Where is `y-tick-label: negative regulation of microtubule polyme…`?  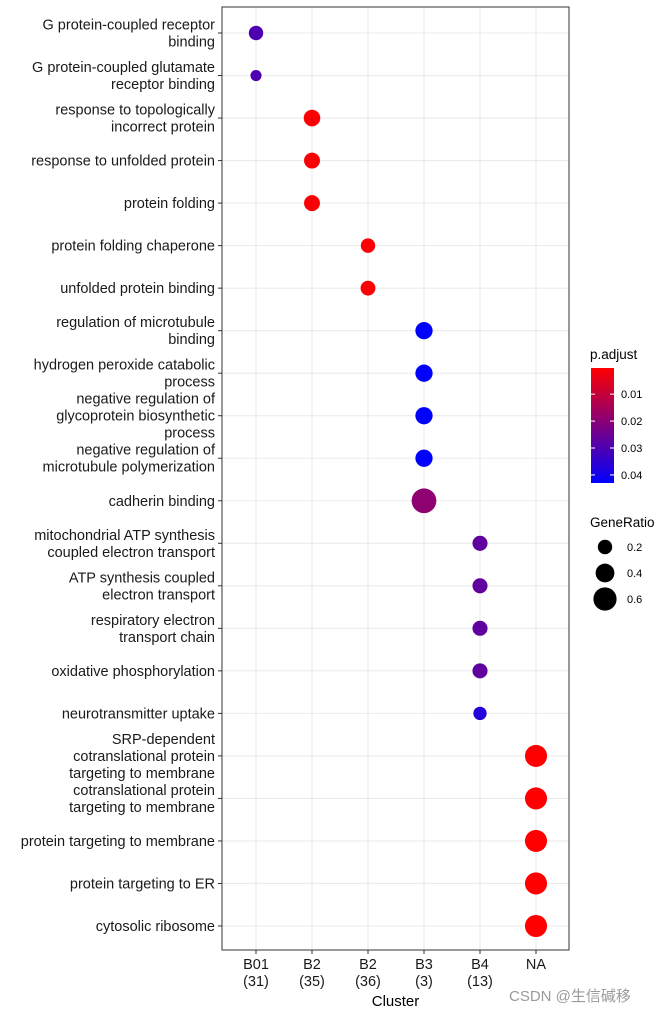 y-tick-label: negative regulation of microtubule polyme… is located at coordinates (129, 459).